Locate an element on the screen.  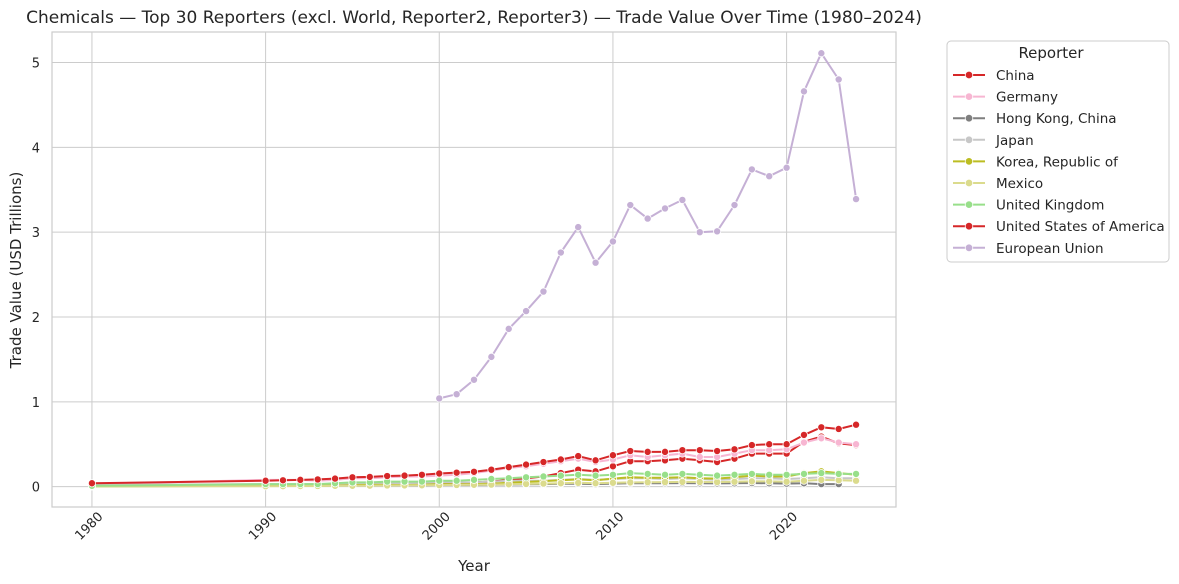
y-tick-label: 5 is located at coordinates (36, 64).